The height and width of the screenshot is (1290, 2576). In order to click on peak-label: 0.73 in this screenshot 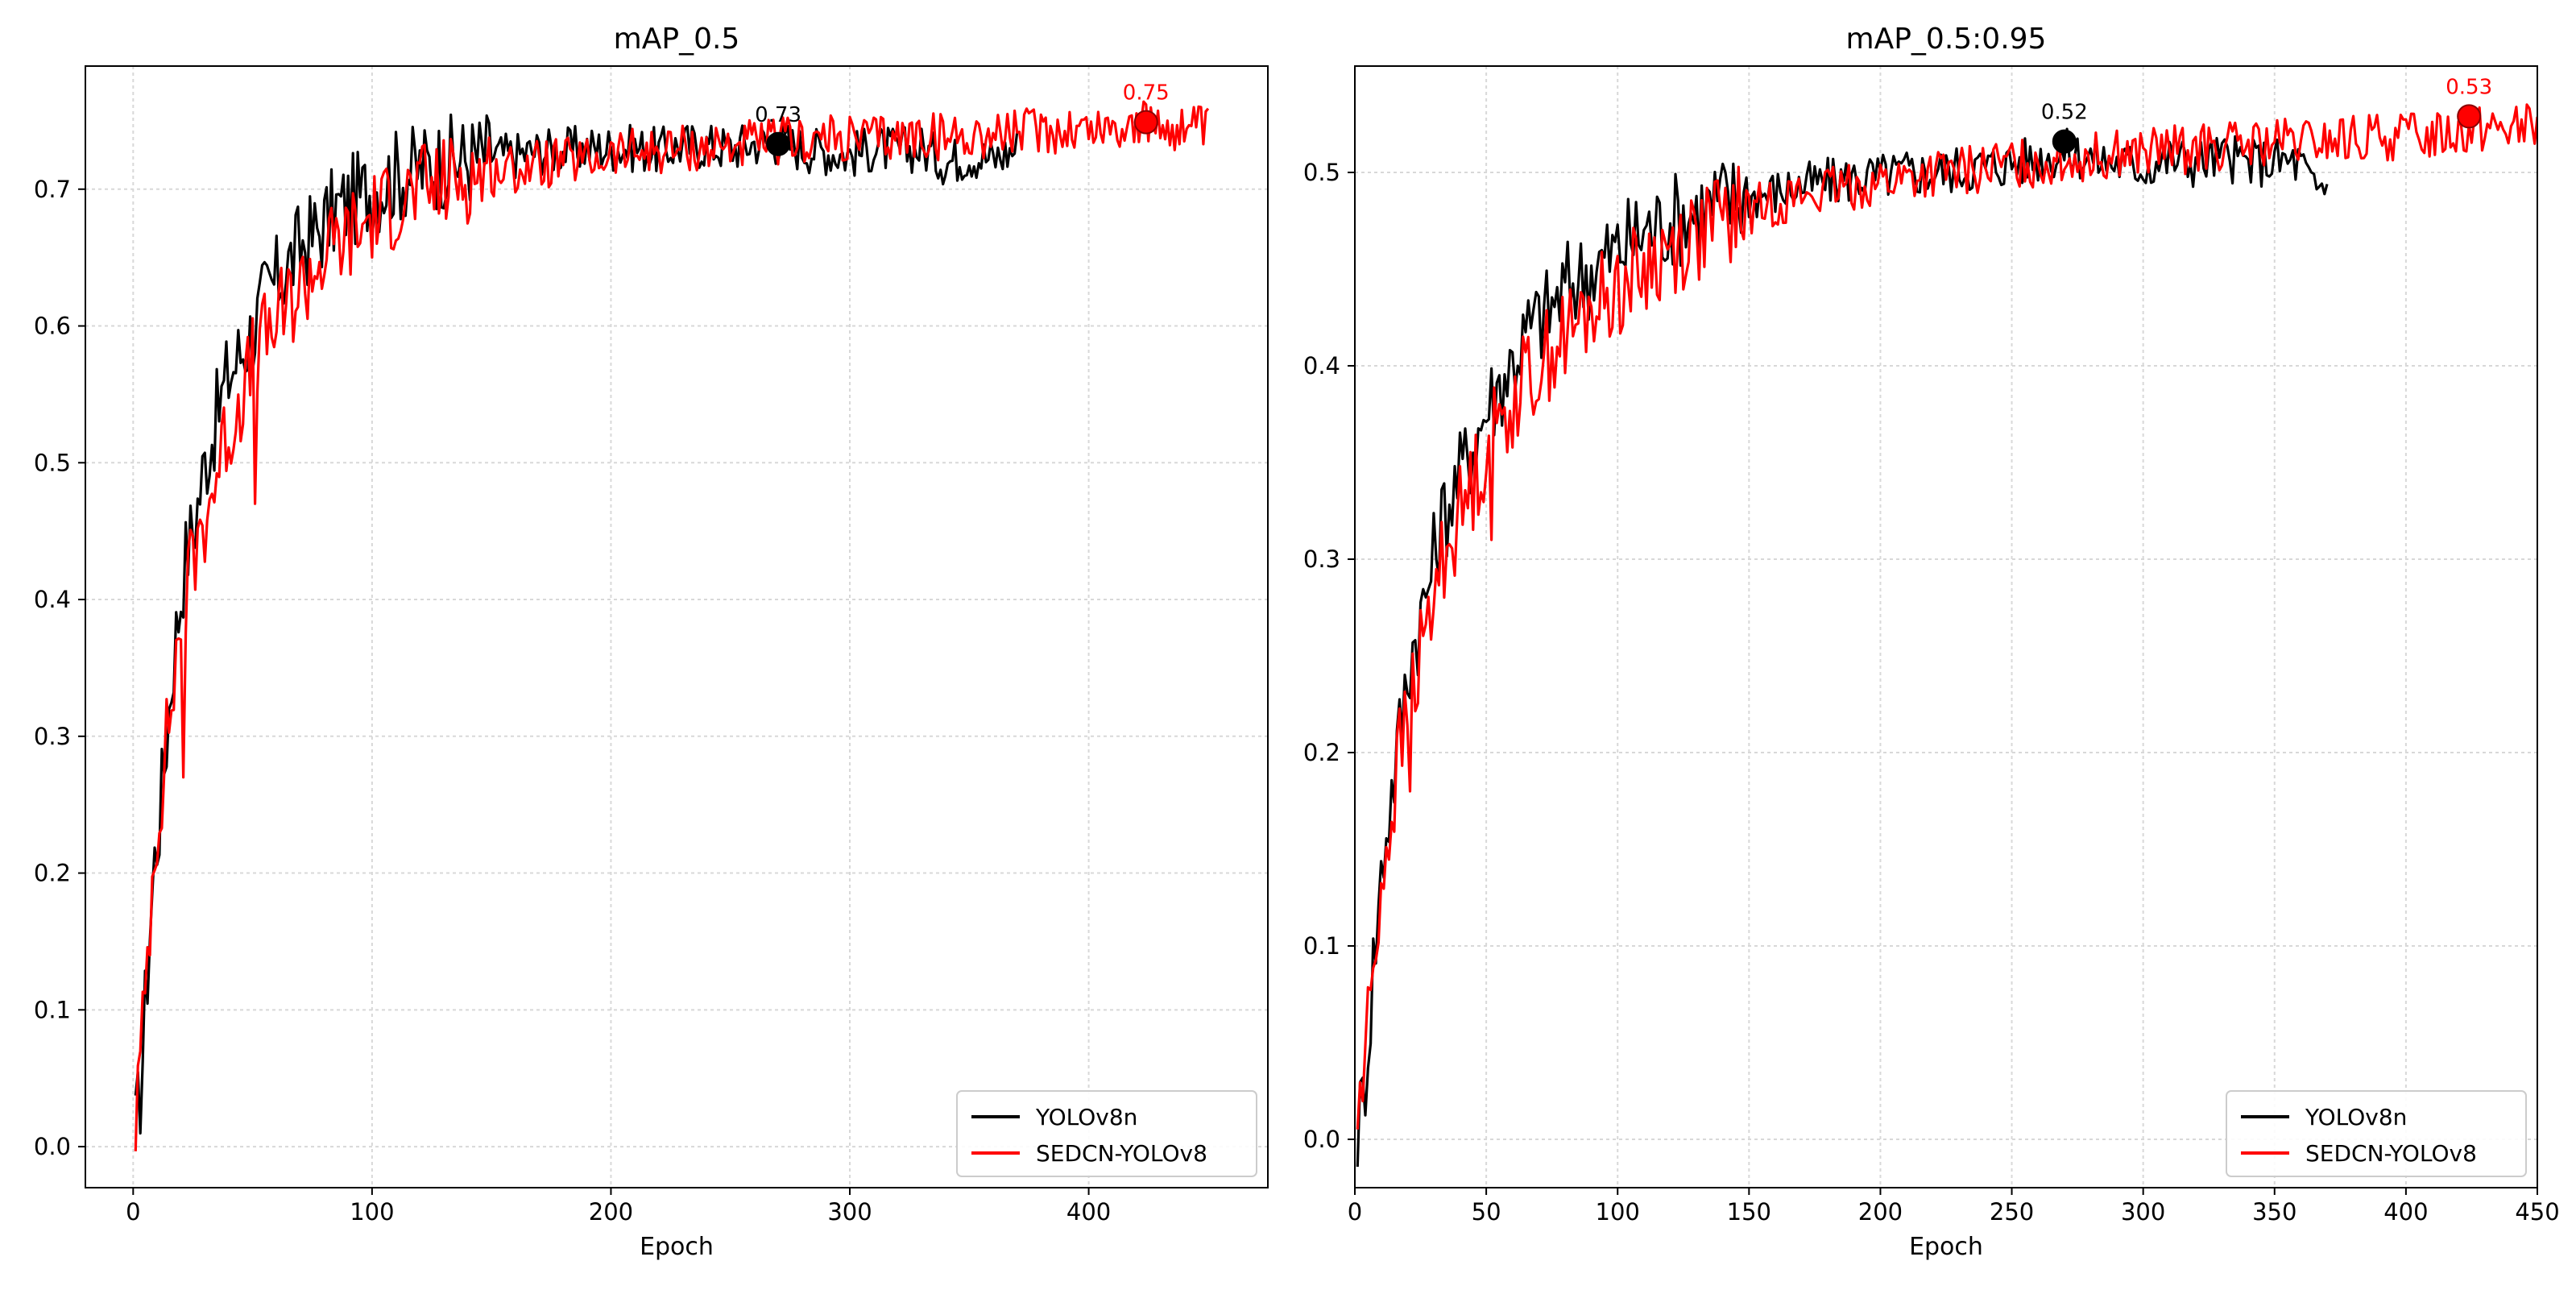, I will do `click(778, 115)`.